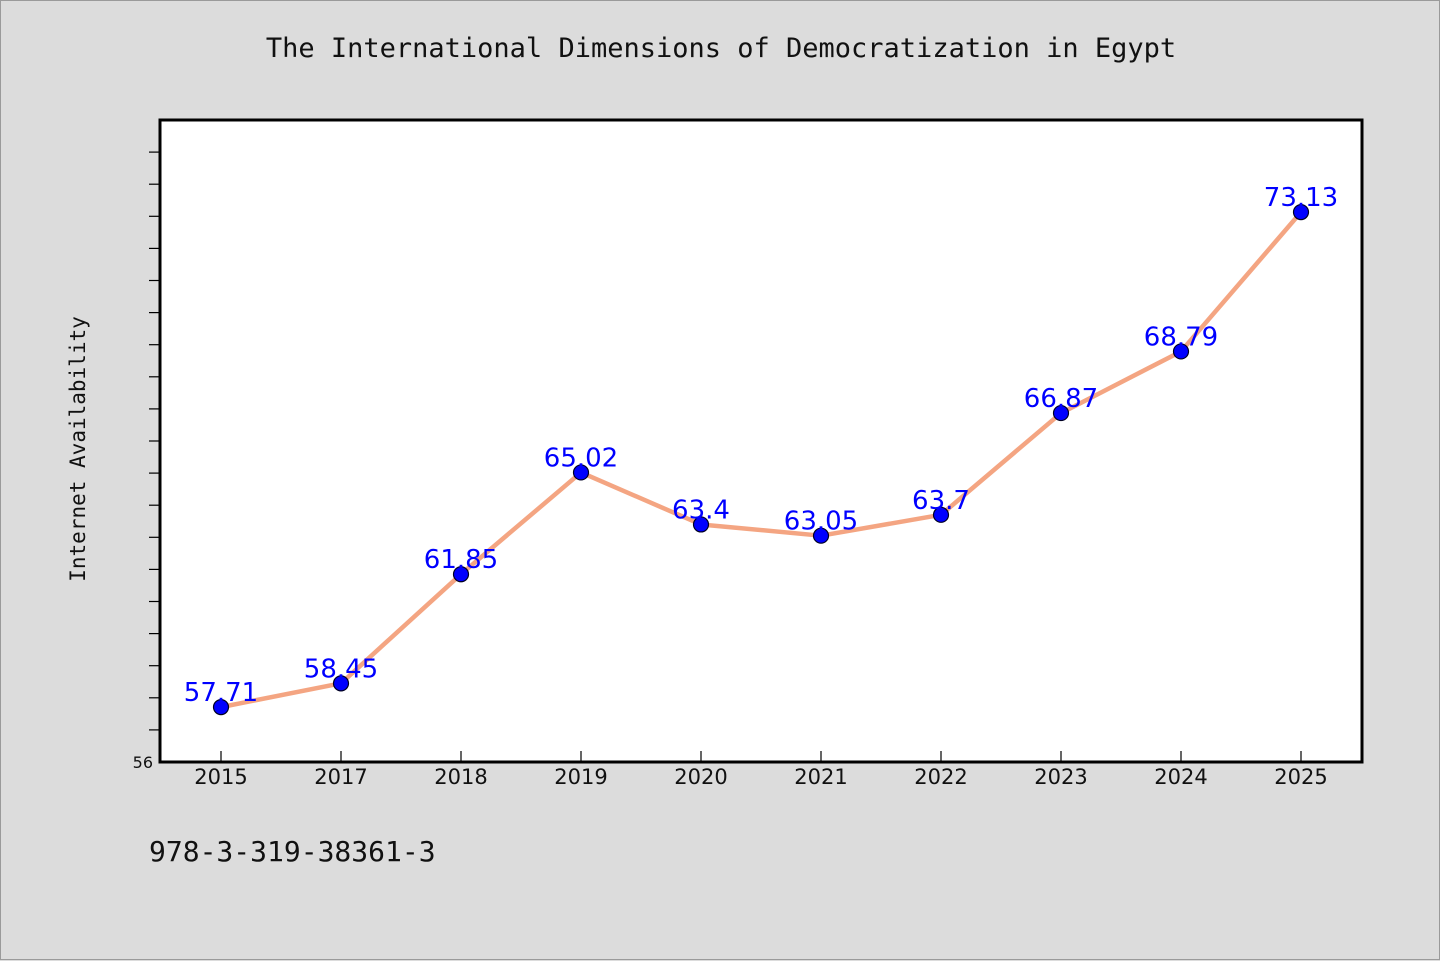  Describe the element at coordinates (701, 510) in the screenshot. I see `data-label: 63.4` at that location.